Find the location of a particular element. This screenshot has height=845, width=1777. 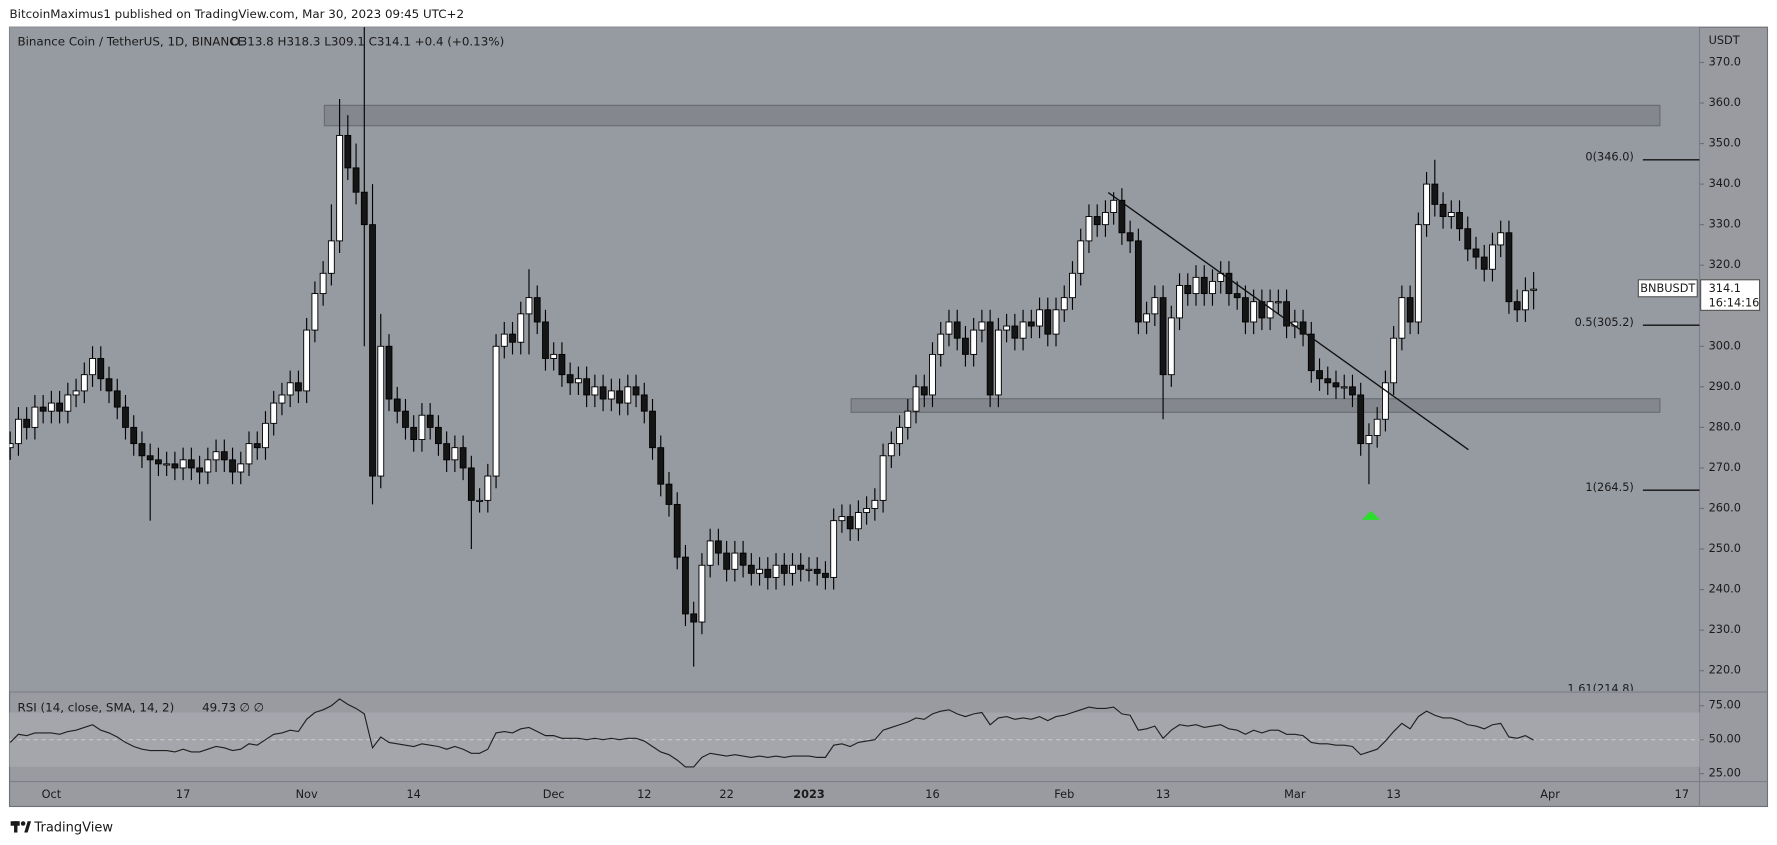

time-tick-label: 12 is located at coordinates (644, 794).